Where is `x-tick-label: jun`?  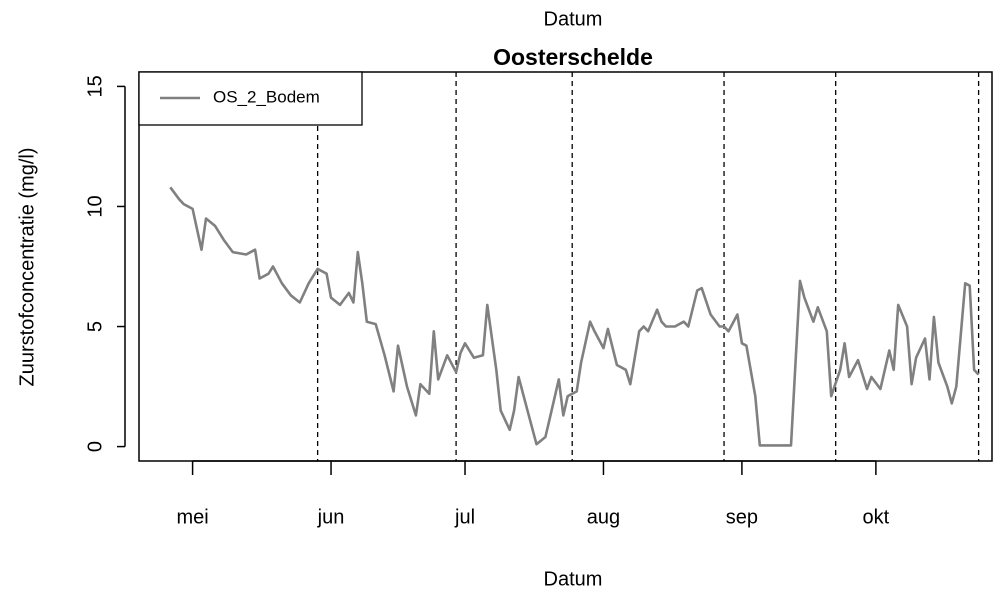 x-tick-label: jun is located at coordinates (331, 517).